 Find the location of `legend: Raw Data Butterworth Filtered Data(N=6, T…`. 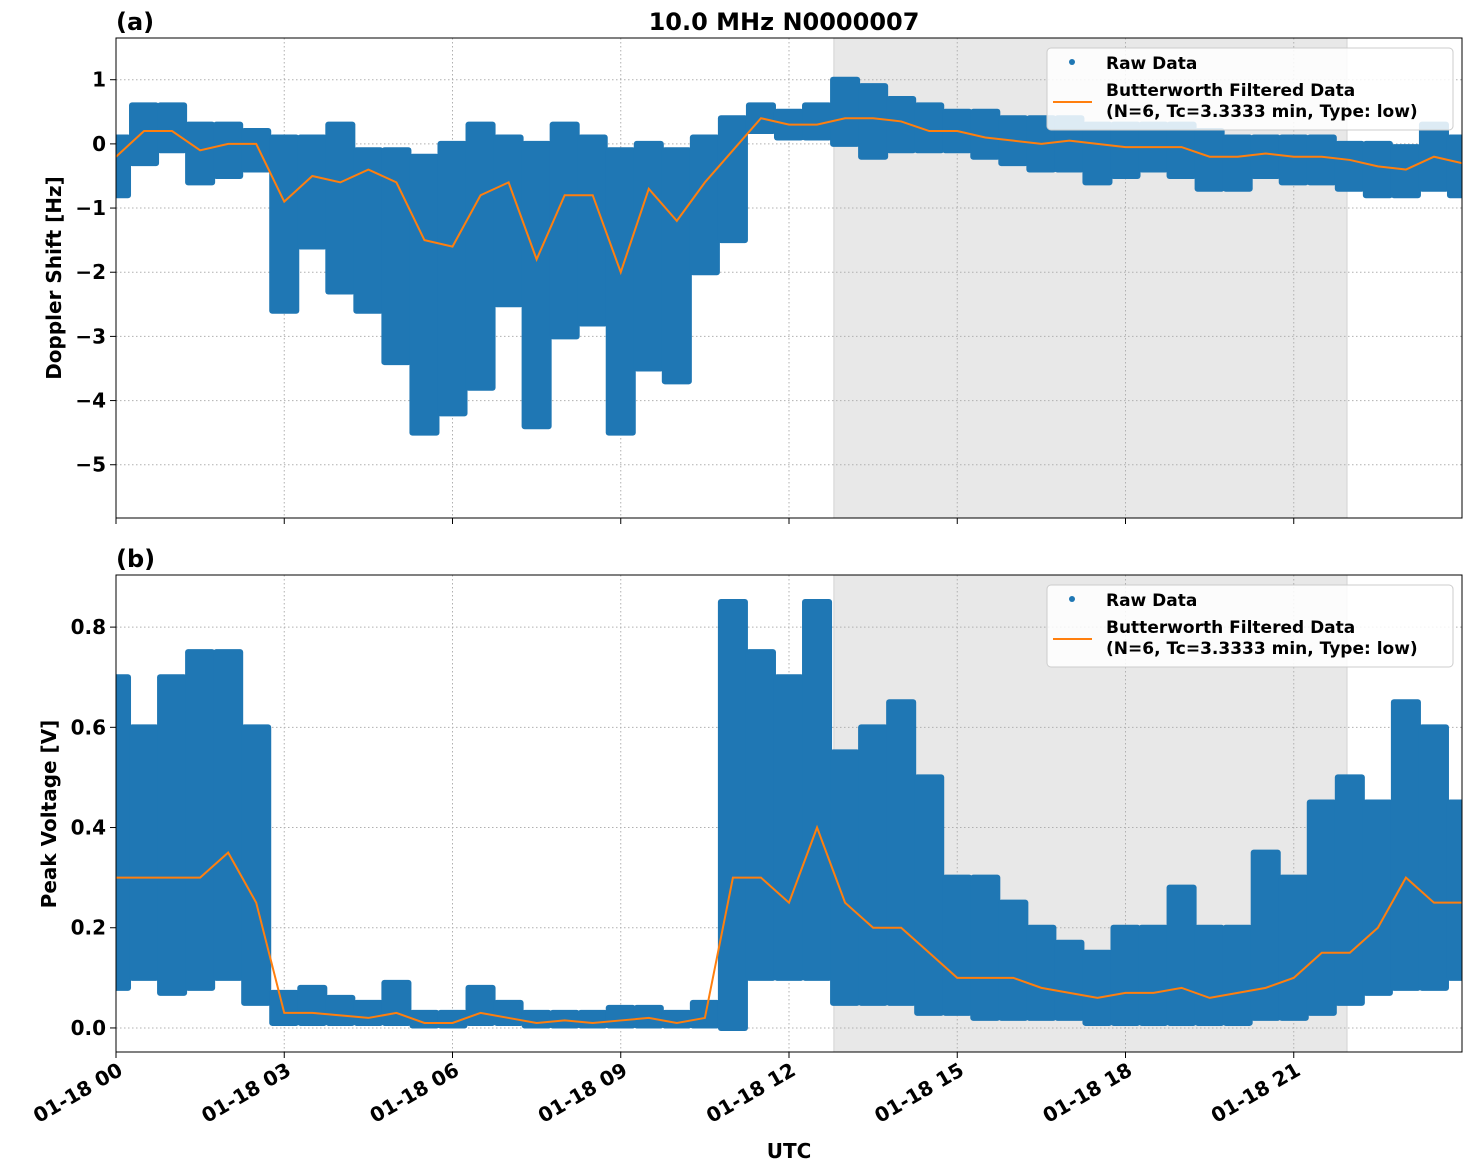

legend: Raw Data Butterworth Filtered Data(N=6, T… is located at coordinates (1250, 626).